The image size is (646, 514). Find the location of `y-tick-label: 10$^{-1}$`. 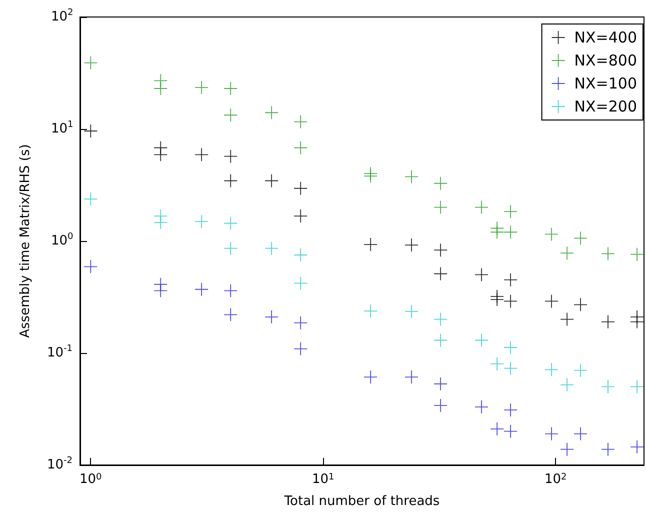

y-tick-label: 10$^{-1}$ is located at coordinates (60, 351).